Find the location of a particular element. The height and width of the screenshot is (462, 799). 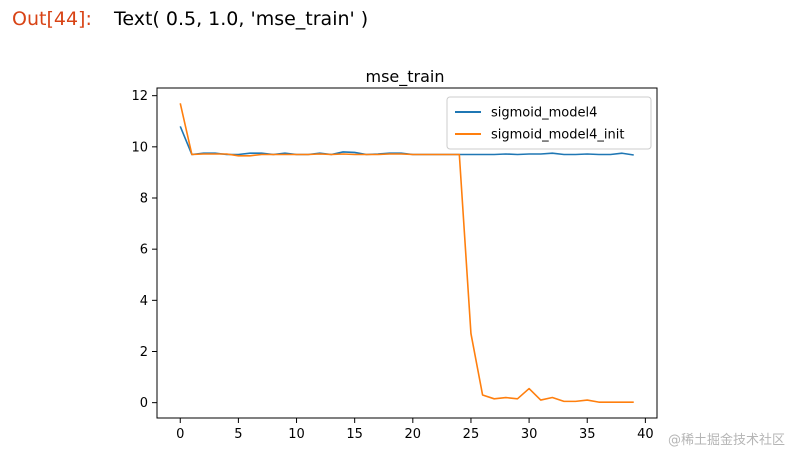

y-tick-label: 8 is located at coordinates (144, 199).